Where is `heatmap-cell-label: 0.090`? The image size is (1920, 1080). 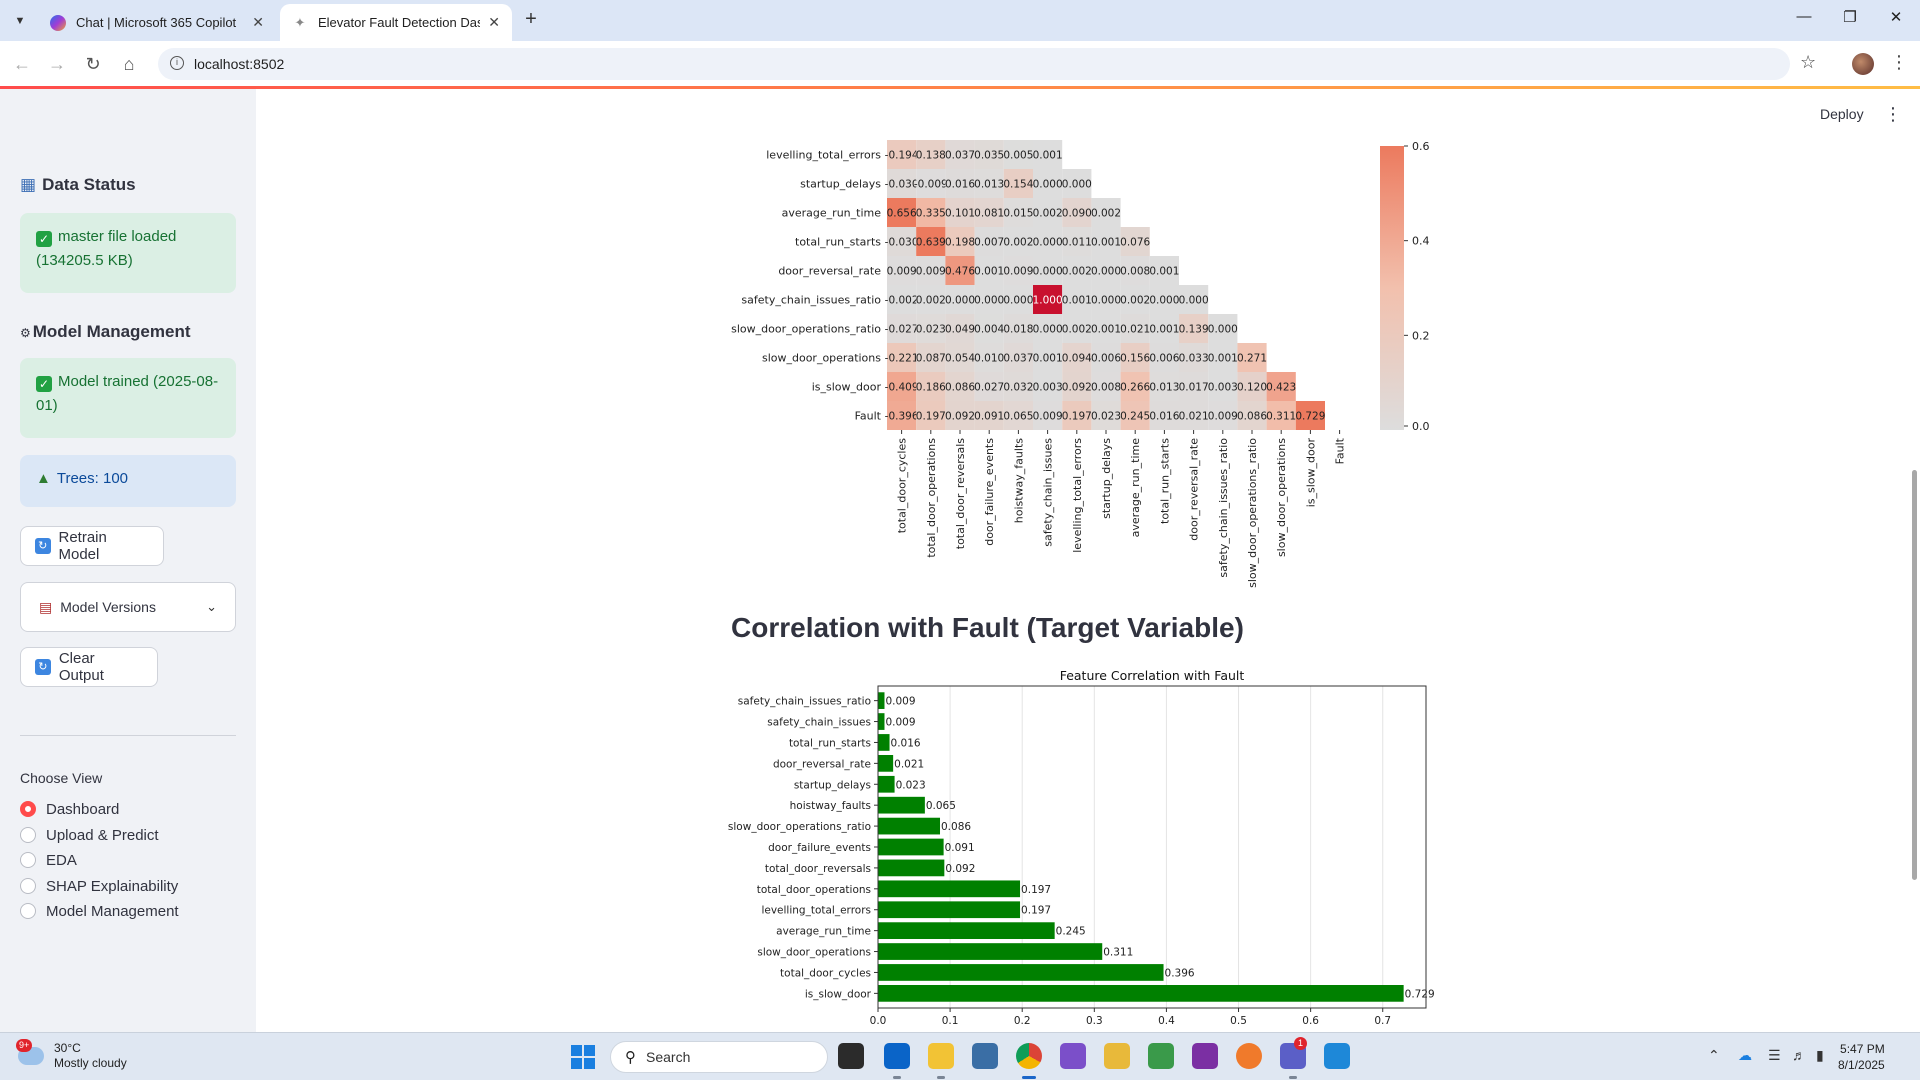 heatmap-cell-label: 0.090 is located at coordinates (1077, 214).